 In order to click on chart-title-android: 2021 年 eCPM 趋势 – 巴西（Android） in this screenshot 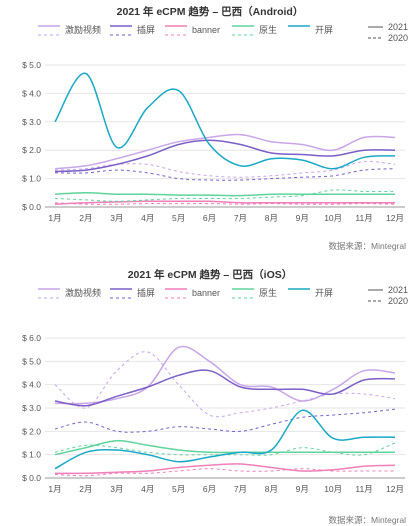, I will do `click(210, 12)`.